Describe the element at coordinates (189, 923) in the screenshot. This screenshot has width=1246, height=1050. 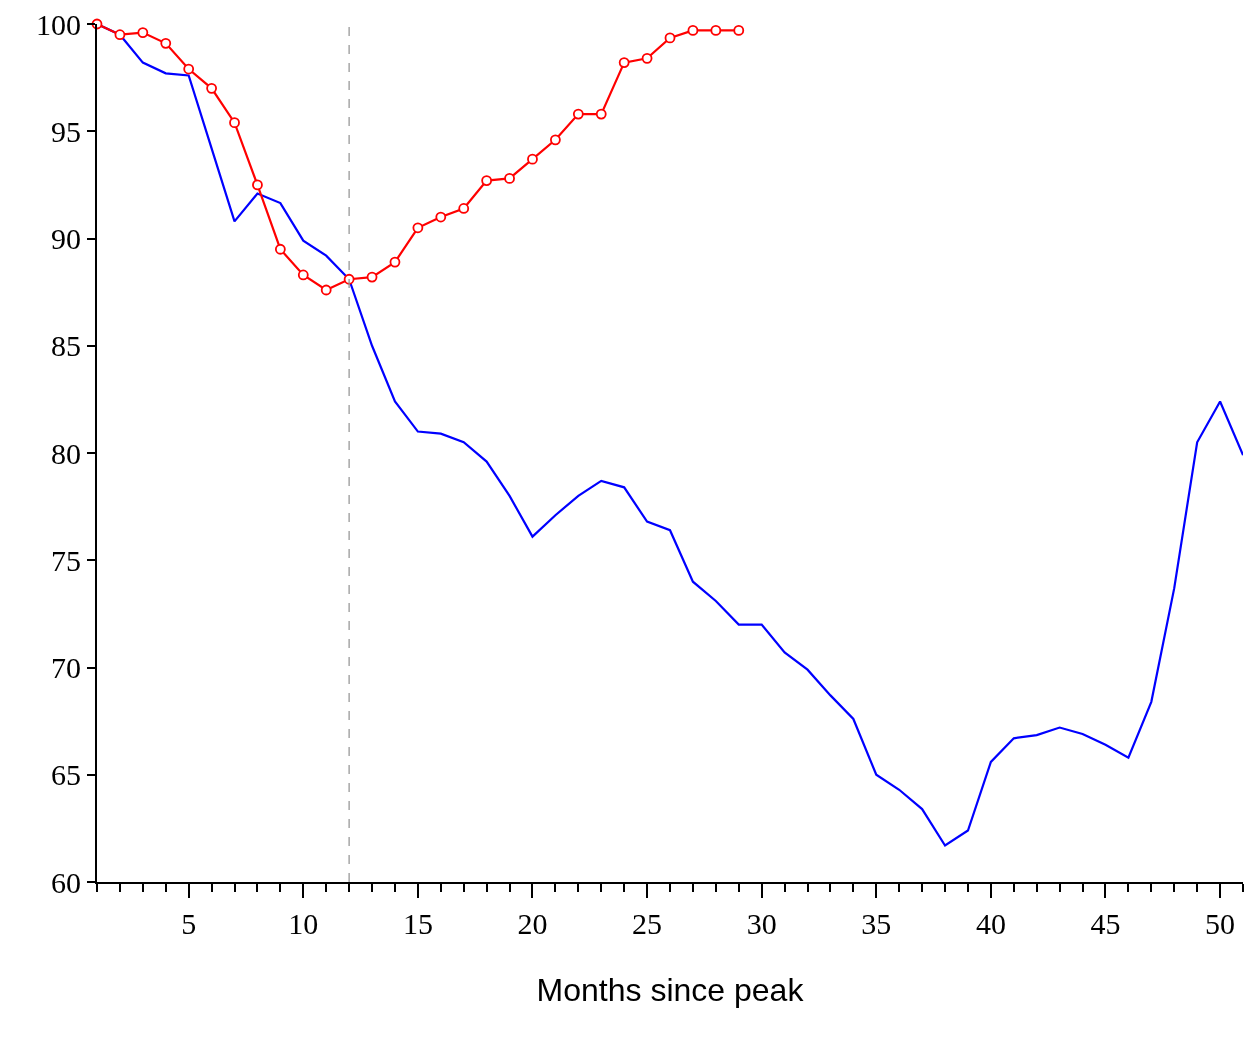
I see `x-tick-label: 5` at that location.